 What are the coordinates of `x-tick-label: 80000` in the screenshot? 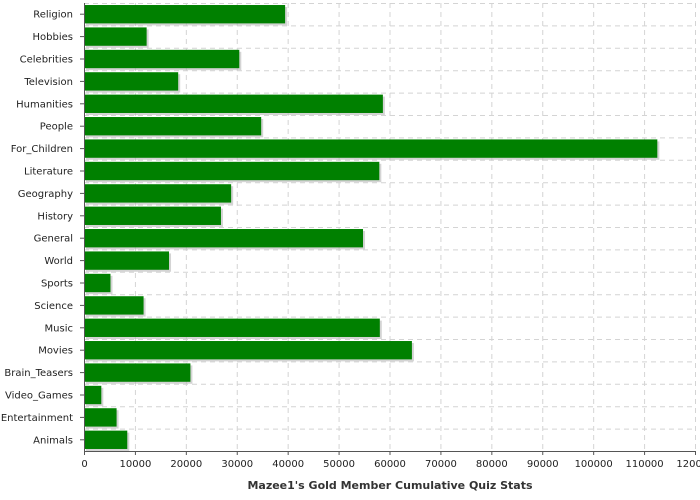 It's located at (492, 464).